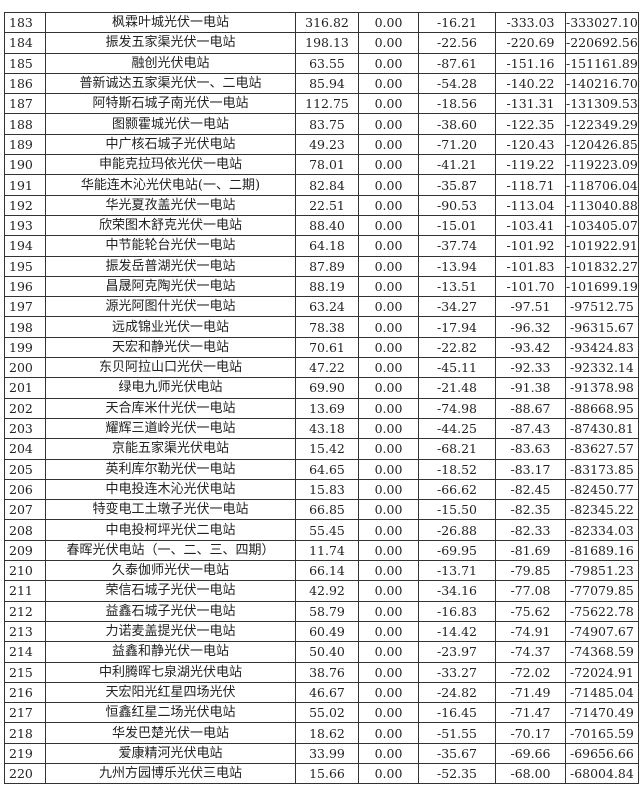 Image resolution: width=641 pixels, height=802 pixels. I want to click on row-index-cell: 206, so click(25, 489).